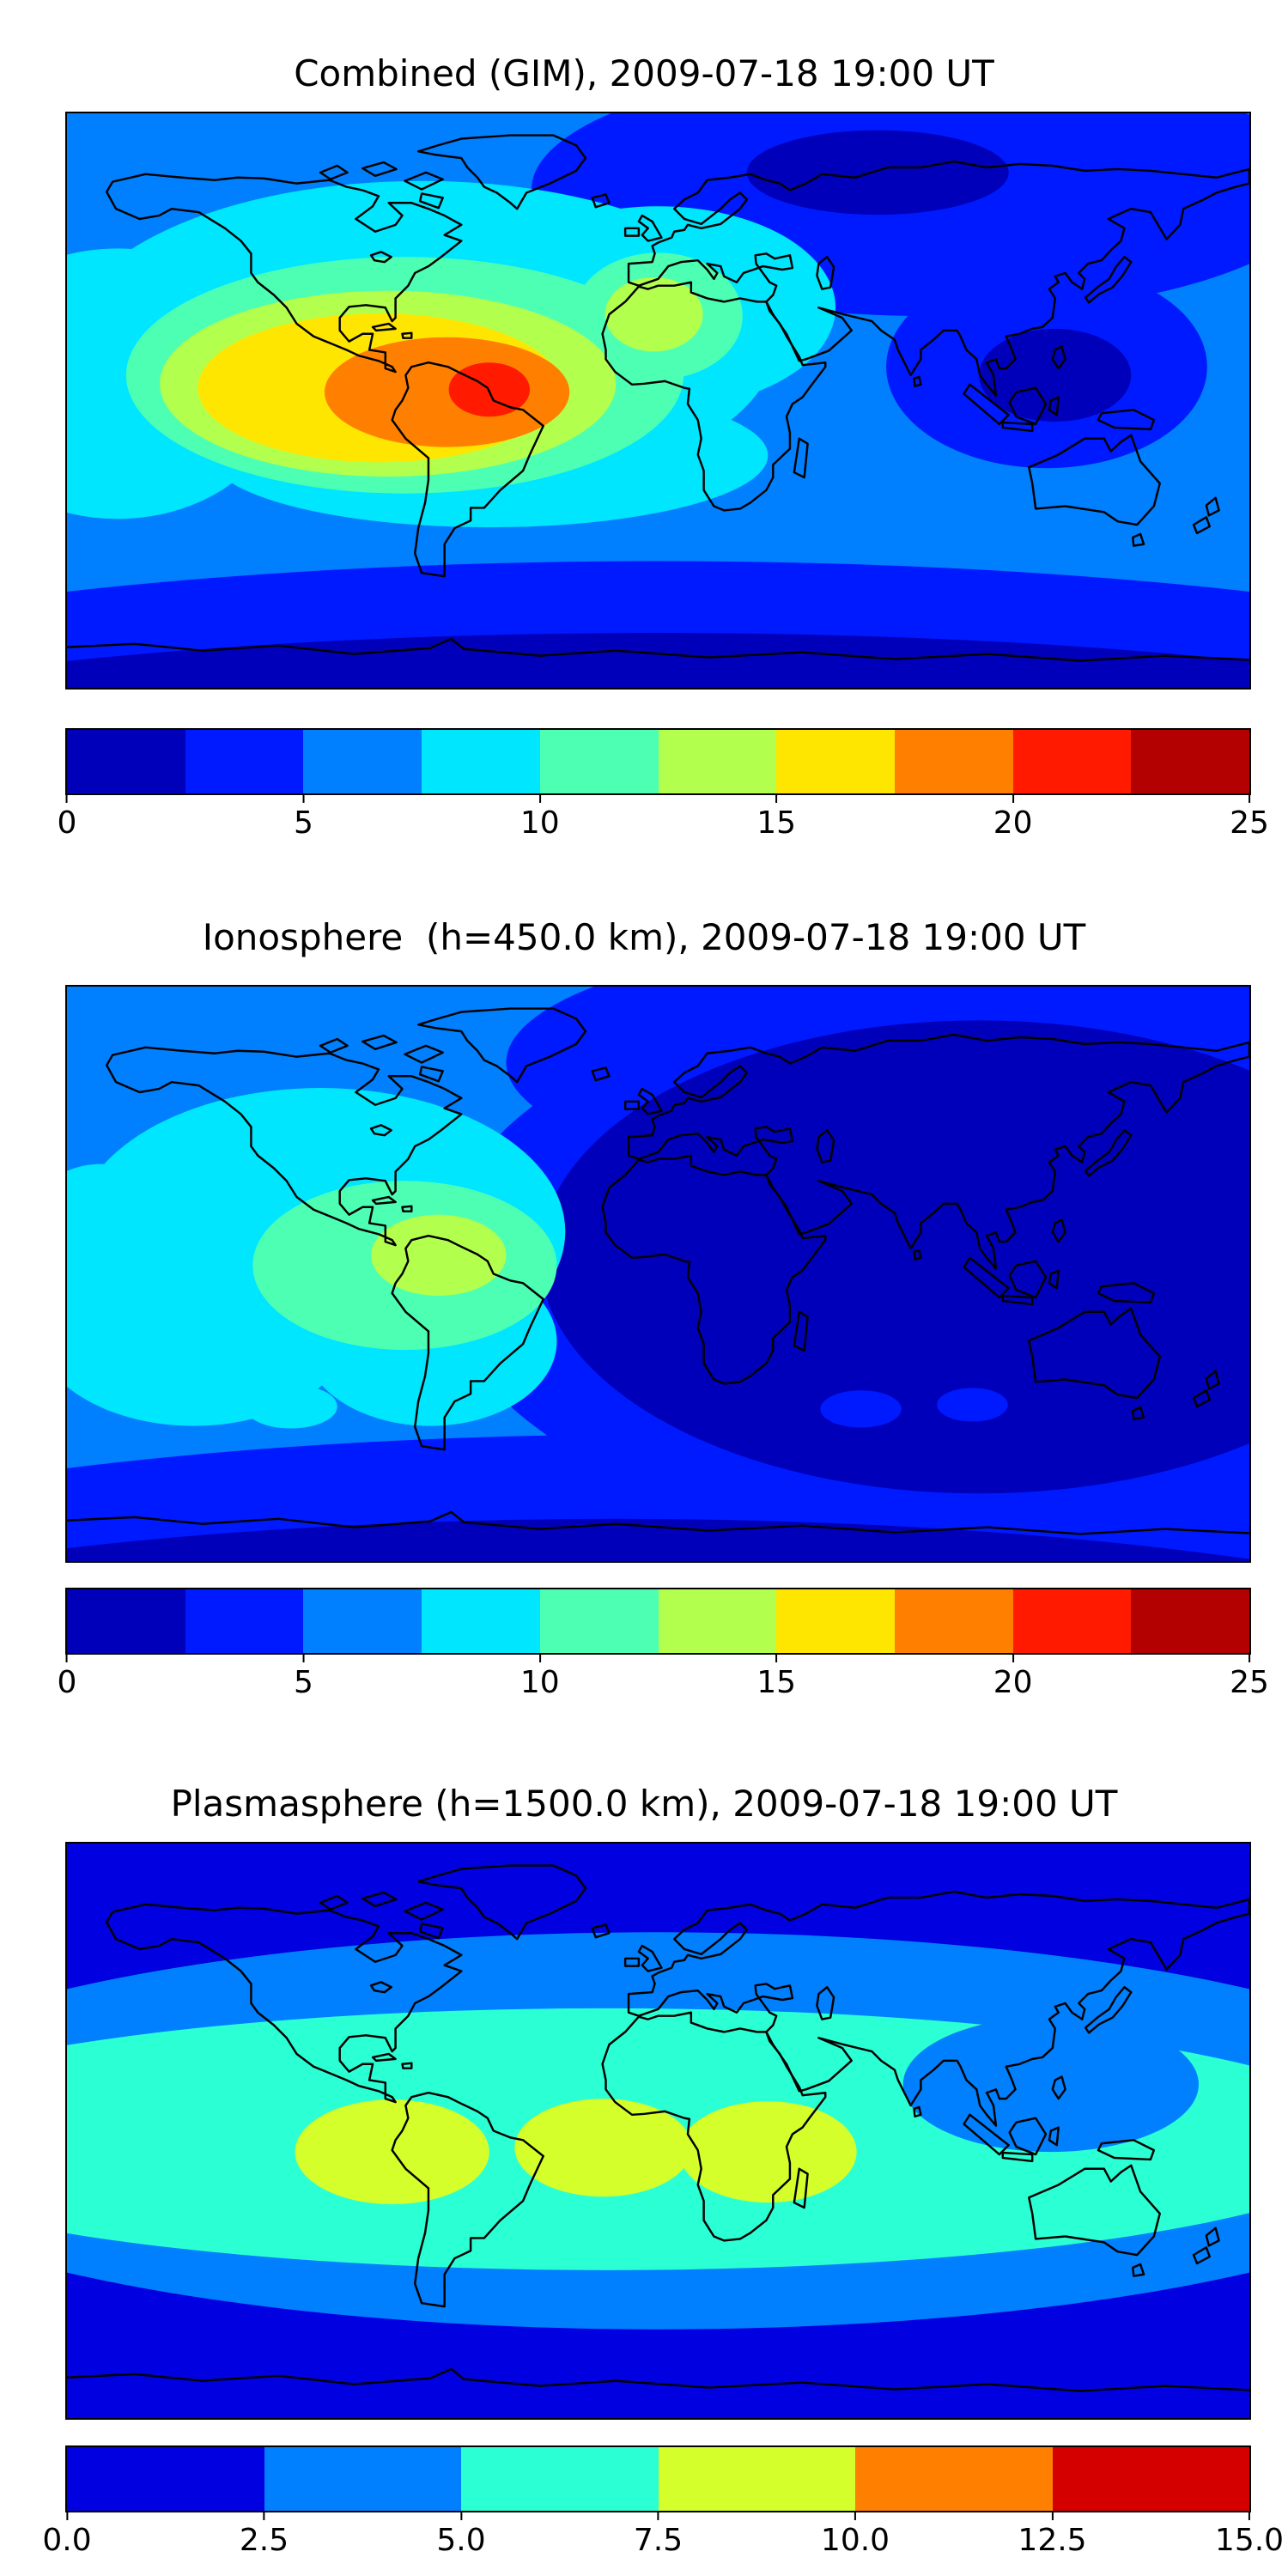 The width and height of the screenshot is (1288, 2576). Describe the element at coordinates (264, 2535) in the screenshot. I see `colorbar-tick-label: 2.5` at that location.